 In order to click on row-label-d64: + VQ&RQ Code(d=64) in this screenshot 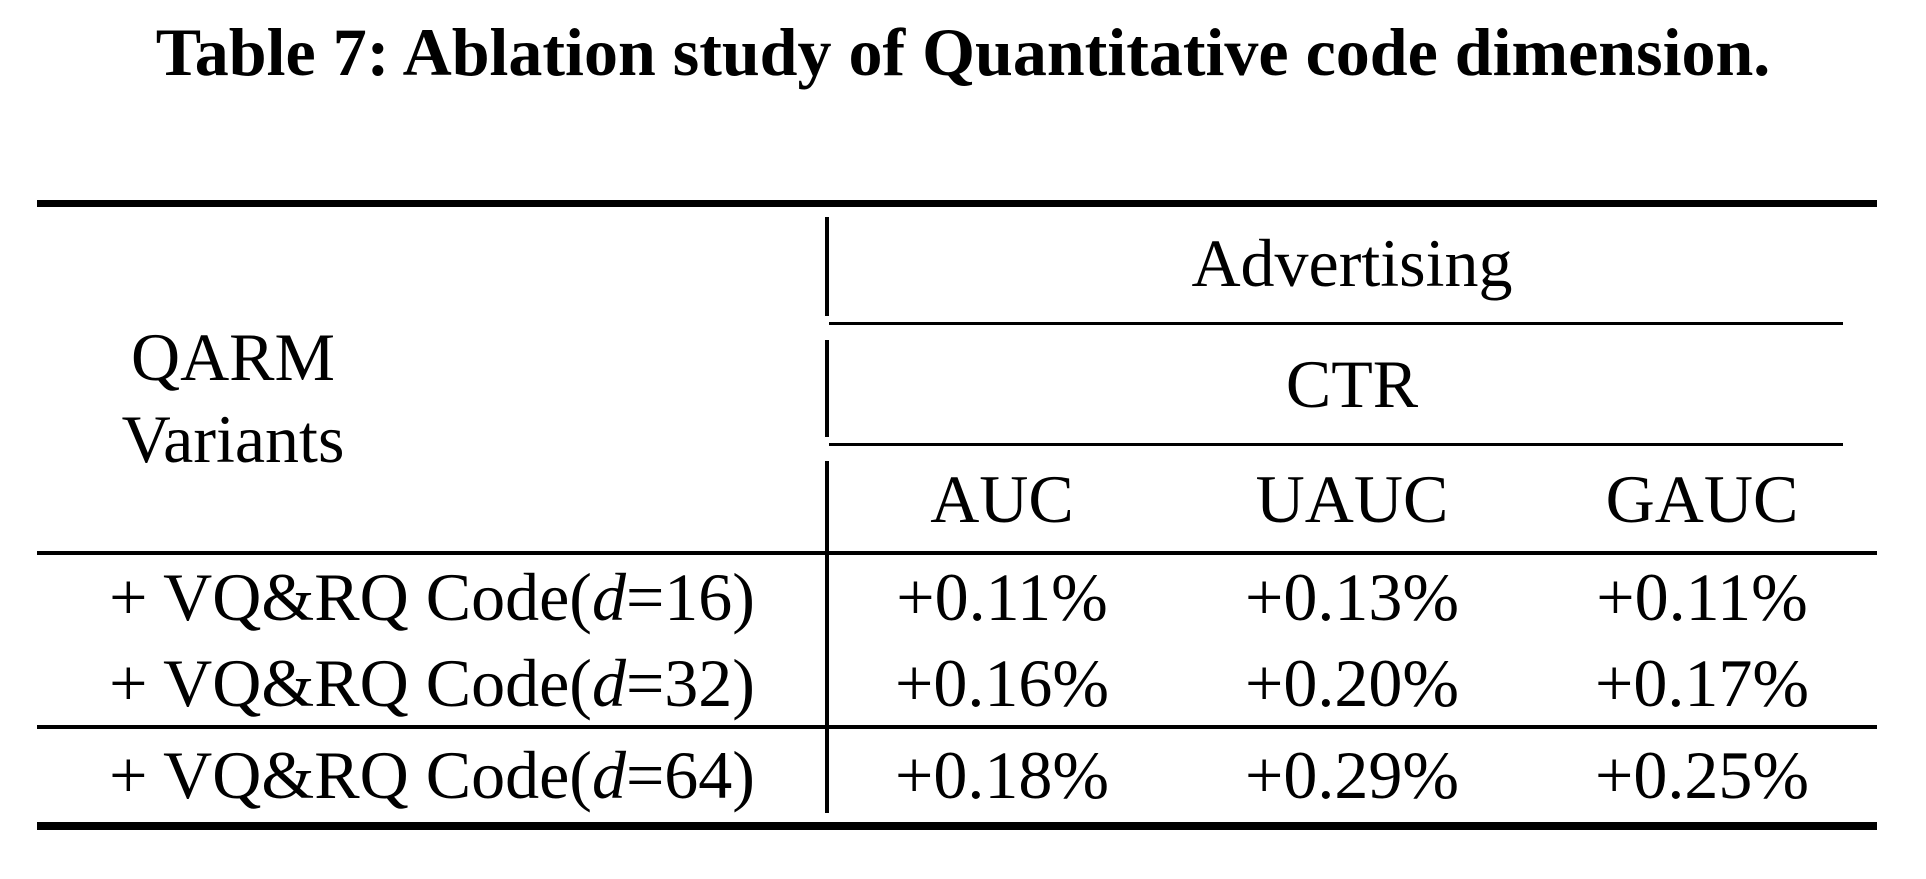, I will do `click(432, 775)`.